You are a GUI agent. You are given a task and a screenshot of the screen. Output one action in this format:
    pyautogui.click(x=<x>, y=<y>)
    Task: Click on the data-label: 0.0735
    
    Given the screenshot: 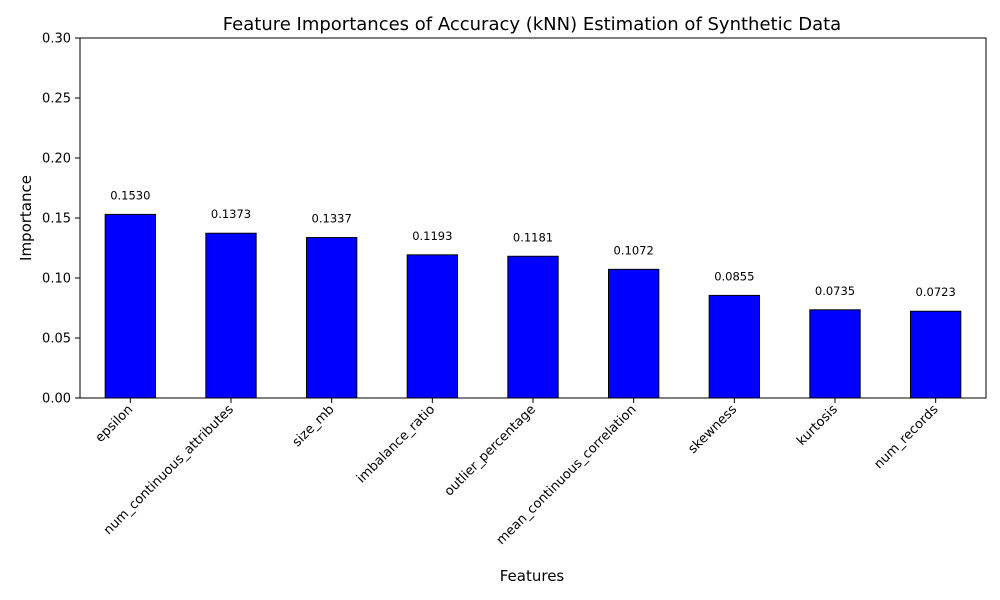 What is the action you would take?
    pyautogui.click(x=835, y=291)
    